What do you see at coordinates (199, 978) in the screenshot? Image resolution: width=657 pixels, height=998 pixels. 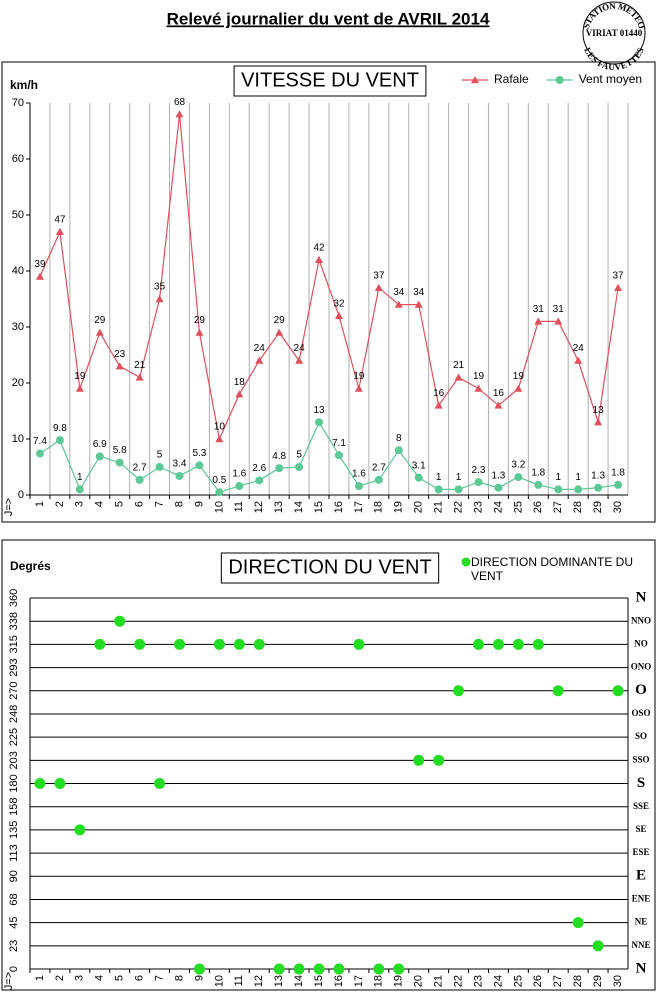 I see `x-tick-label: 9` at bounding box center [199, 978].